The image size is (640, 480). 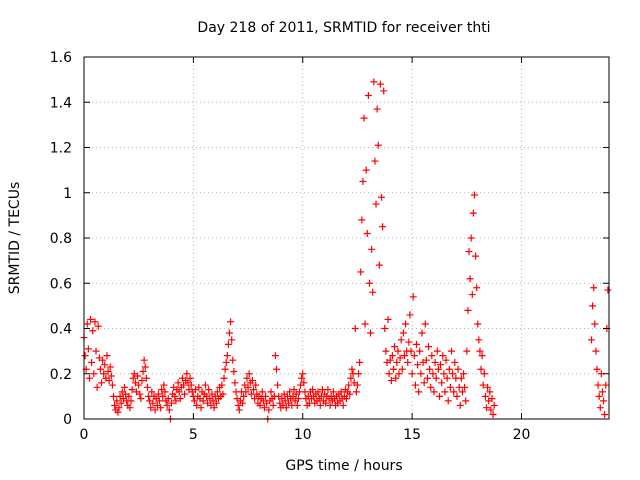 I want to click on y-tick-label: 0.2, so click(x=61, y=375).